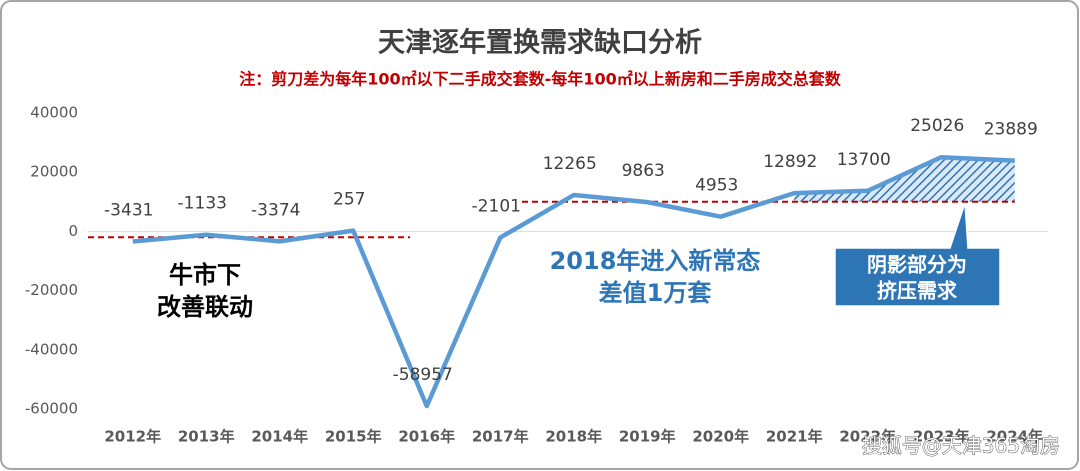  I want to click on data-label: -3431, so click(128, 211).